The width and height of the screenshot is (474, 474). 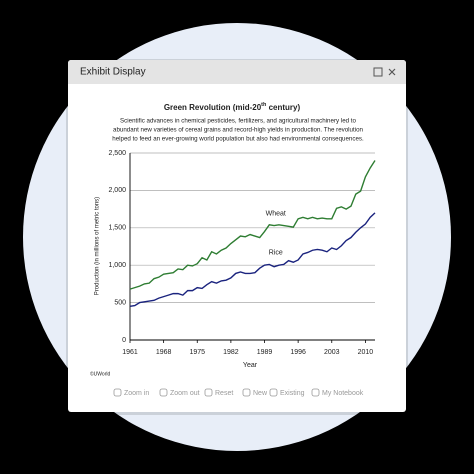 I want to click on toolbar-button: New, so click(x=255, y=392).